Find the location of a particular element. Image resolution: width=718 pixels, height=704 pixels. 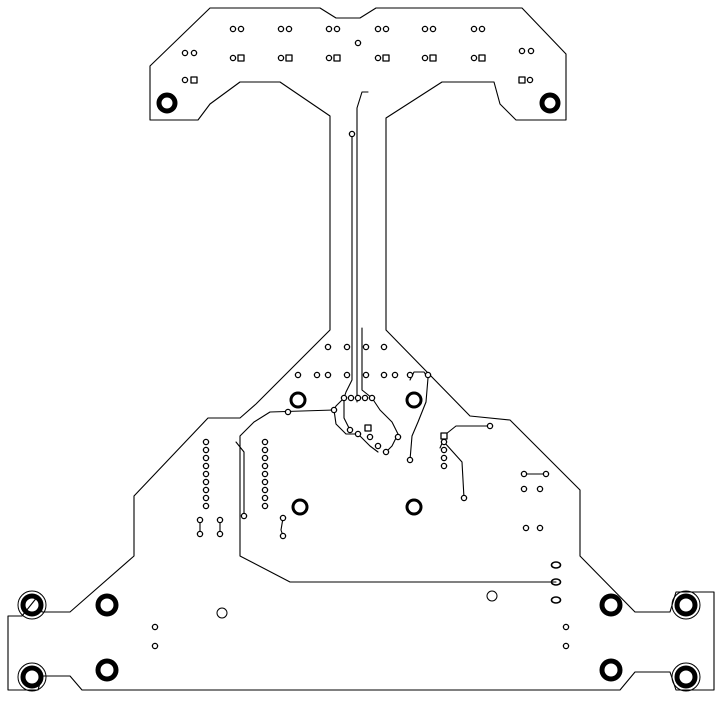

mounting-hole-rings is located at coordinates (359, 641).